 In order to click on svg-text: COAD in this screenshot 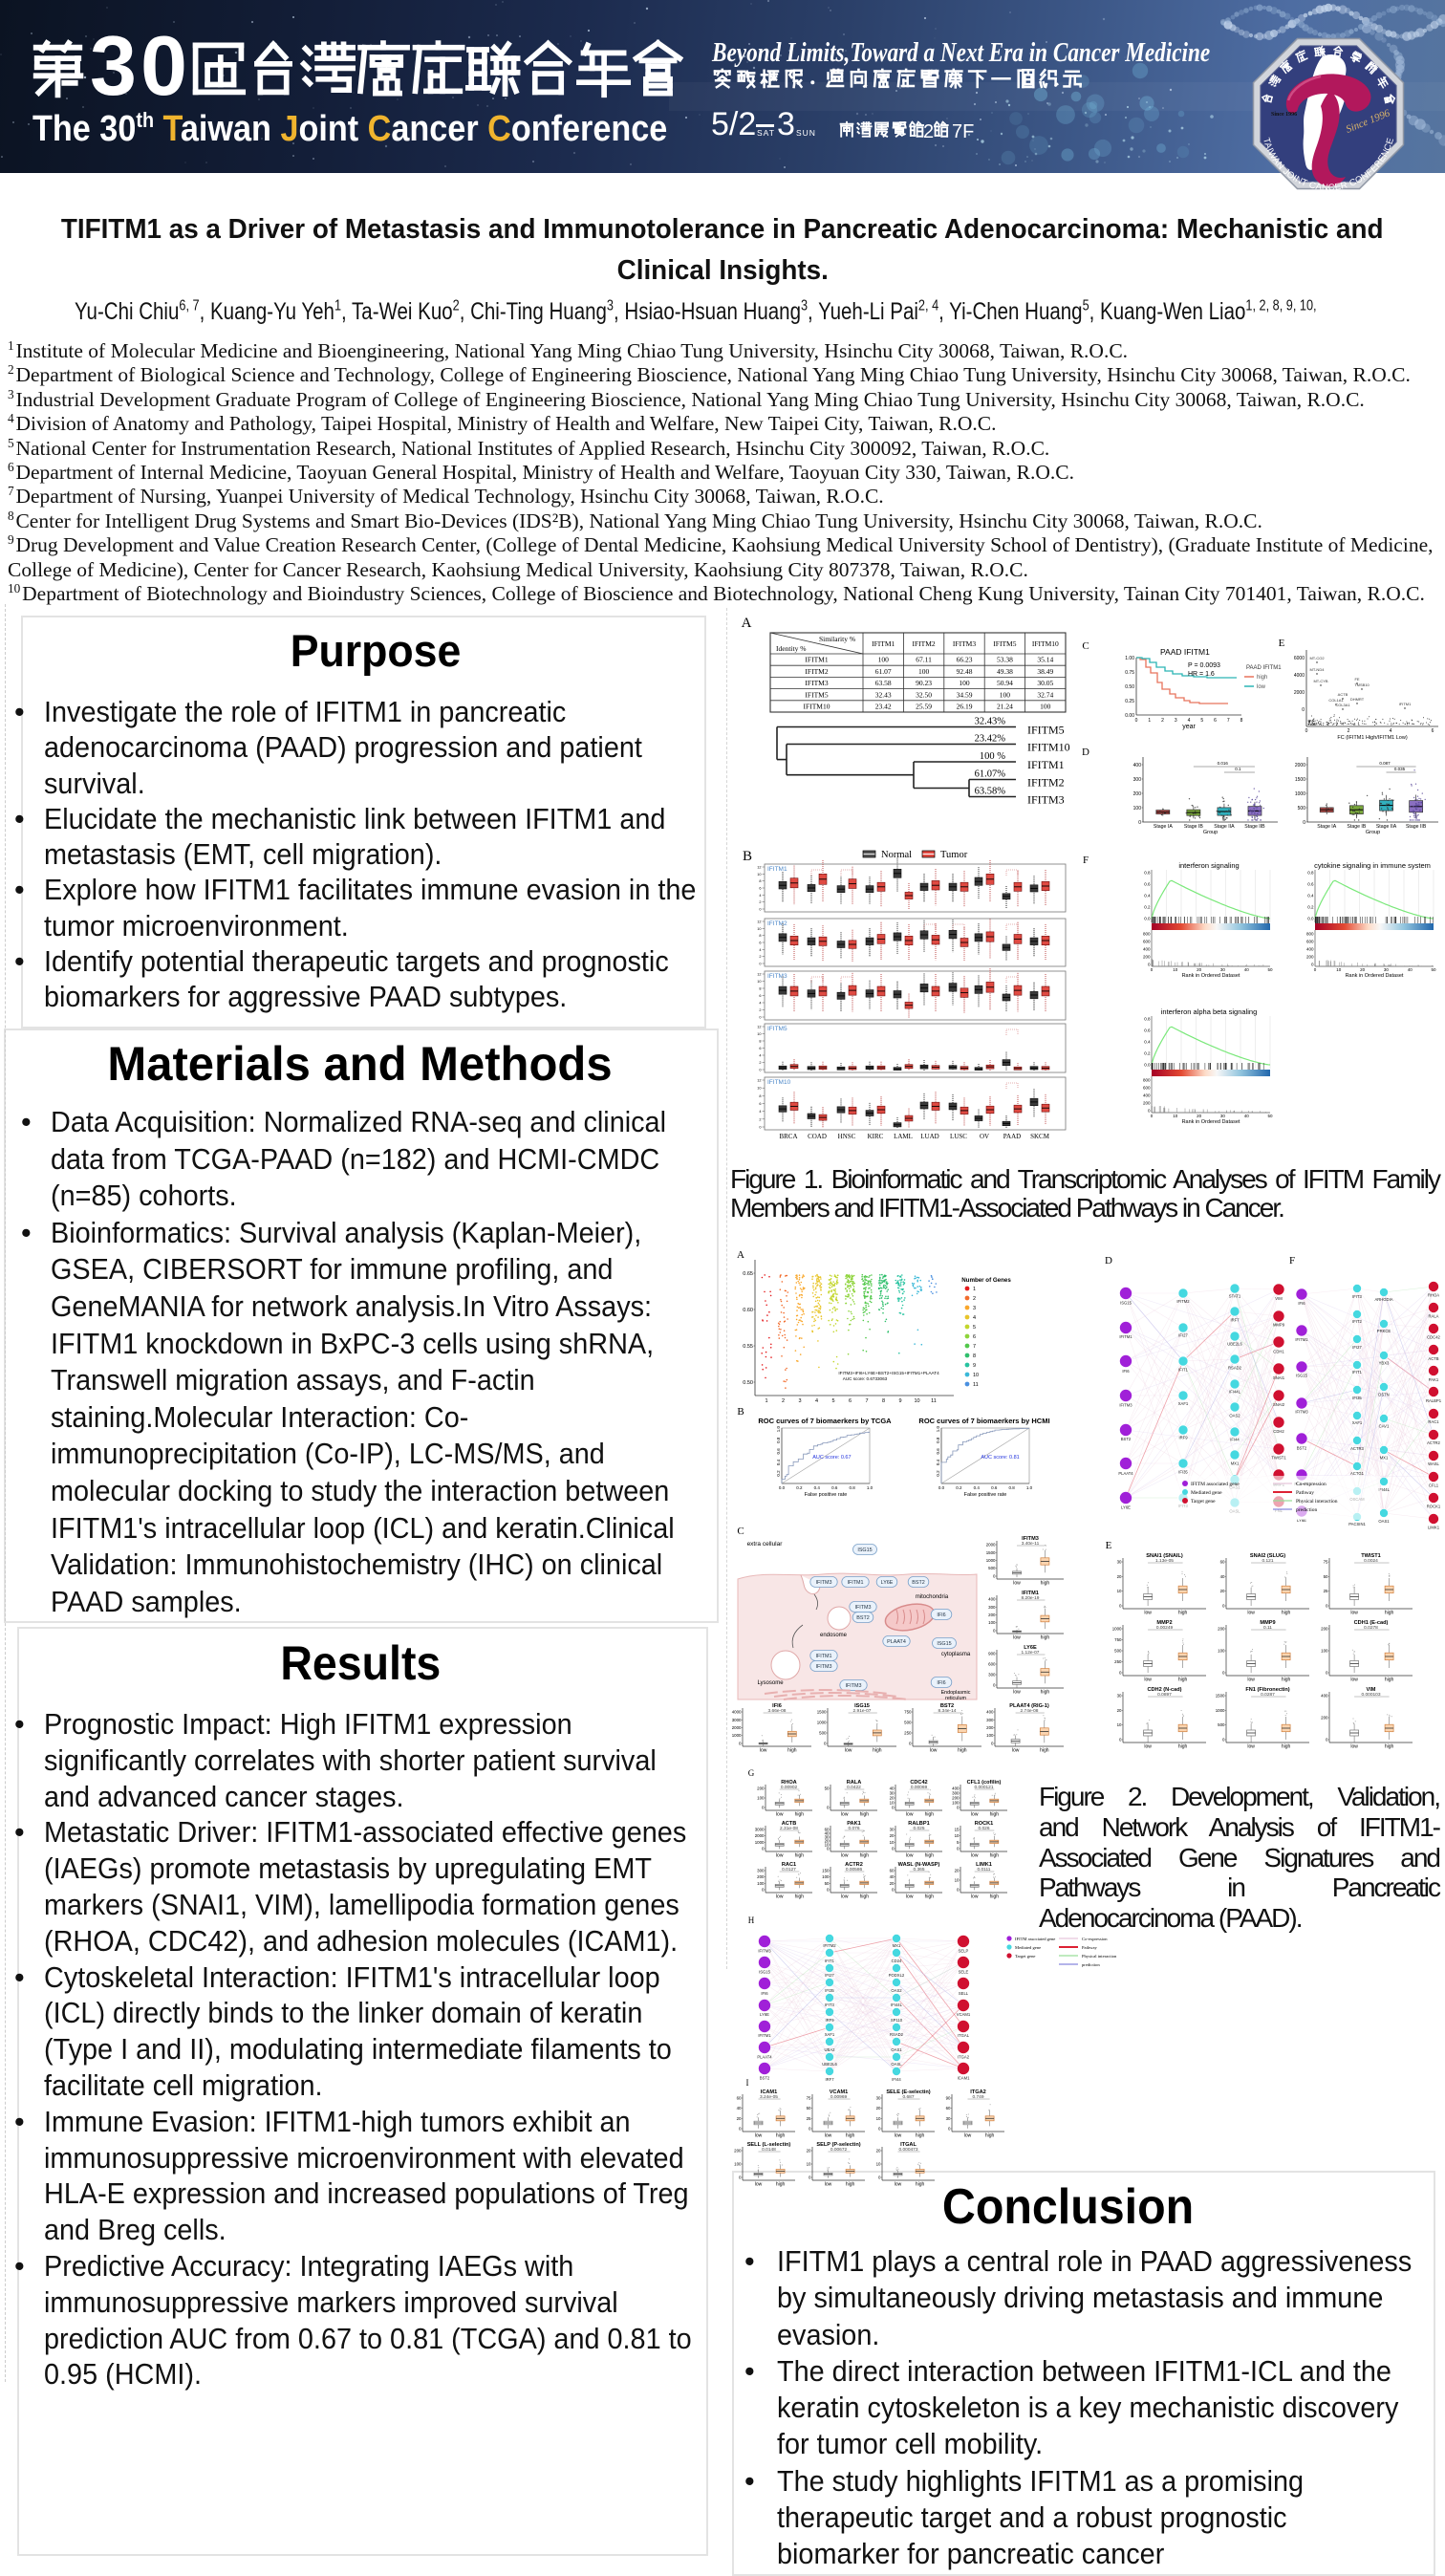, I will do `click(817, 1136)`.